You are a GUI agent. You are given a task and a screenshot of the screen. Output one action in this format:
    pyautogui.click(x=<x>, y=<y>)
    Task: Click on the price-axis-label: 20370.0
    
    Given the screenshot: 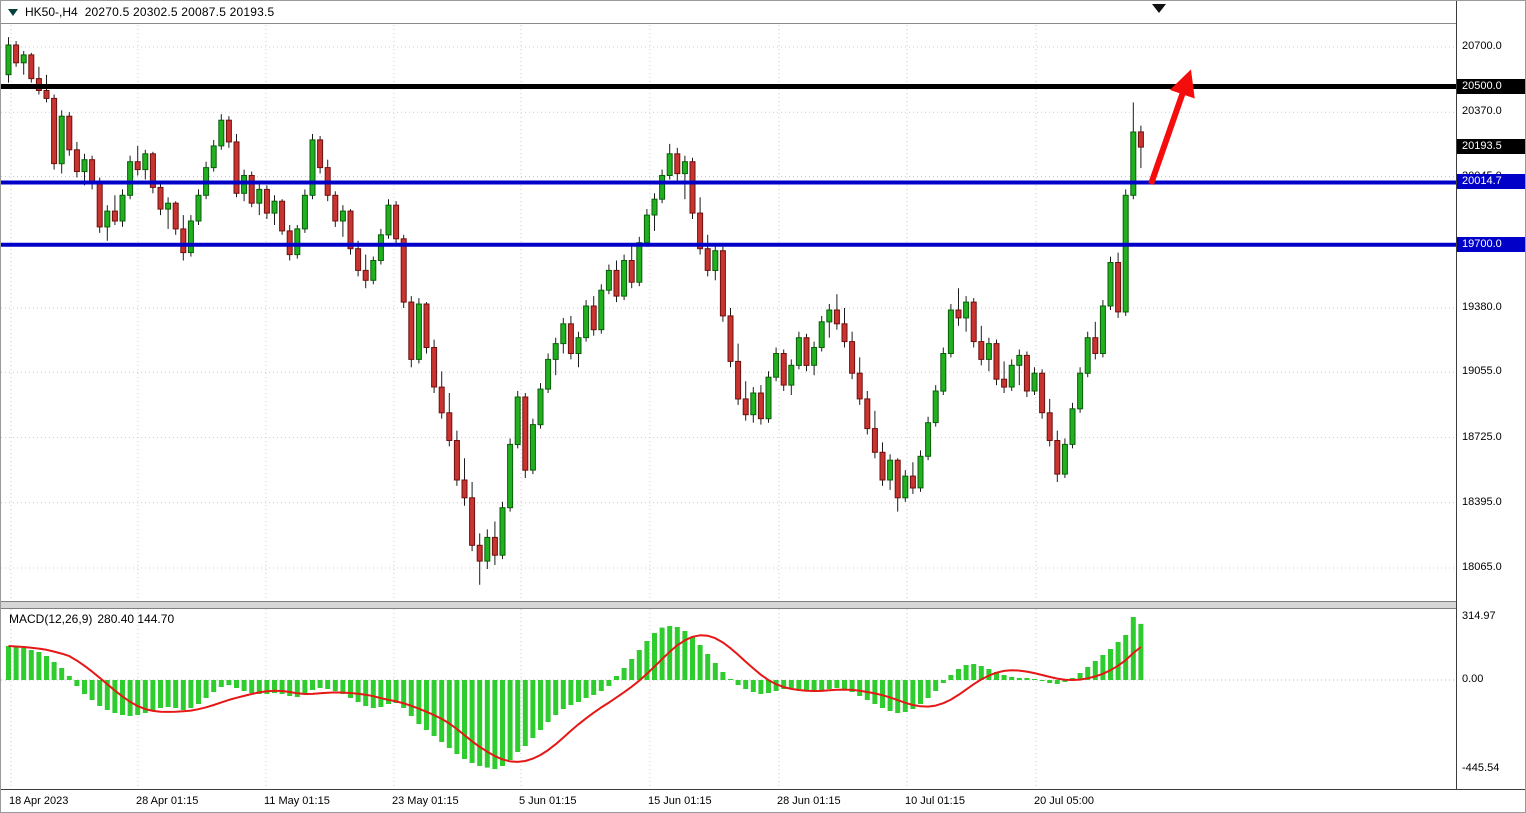 What is the action you would take?
    pyautogui.click(x=1482, y=111)
    